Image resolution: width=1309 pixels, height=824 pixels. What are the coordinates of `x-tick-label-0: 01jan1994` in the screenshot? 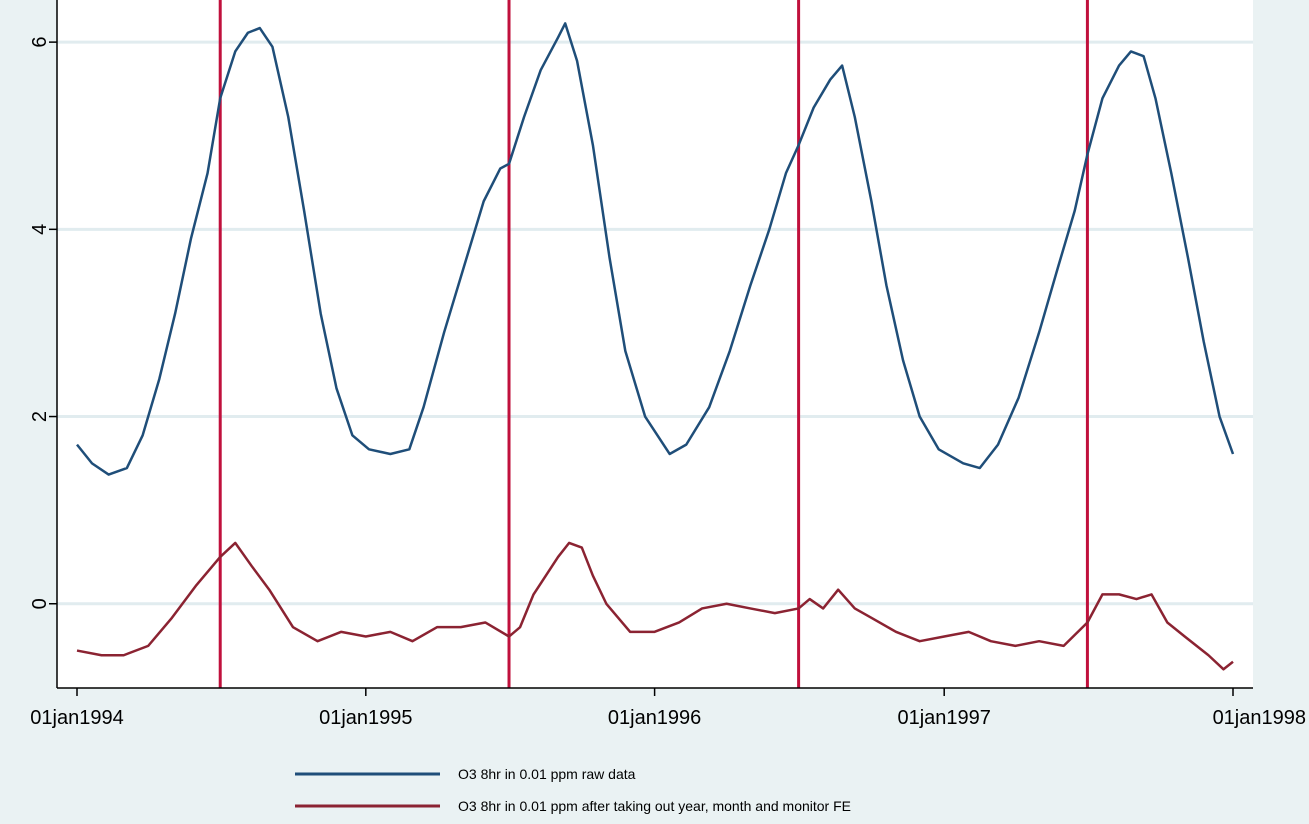 It's located at (76, 718).